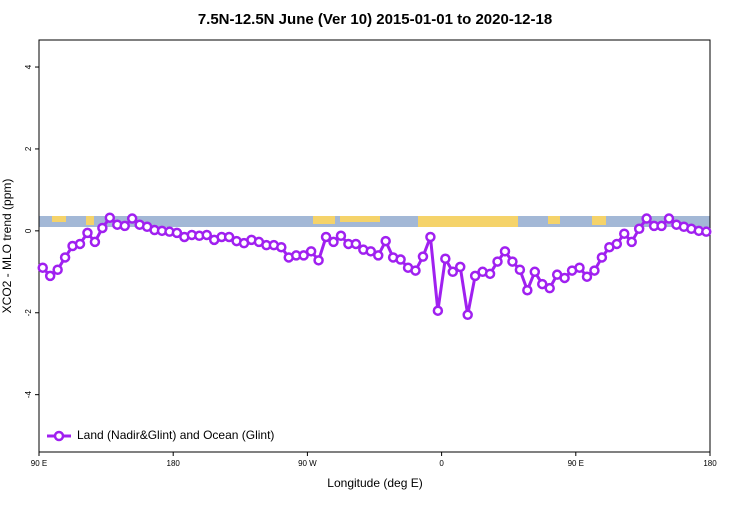 Image resolution: width=750 pixels, height=505 pixels. Describe the element at coordinates (59, 436) in the screenshot. I see `legend-marker` at that location.